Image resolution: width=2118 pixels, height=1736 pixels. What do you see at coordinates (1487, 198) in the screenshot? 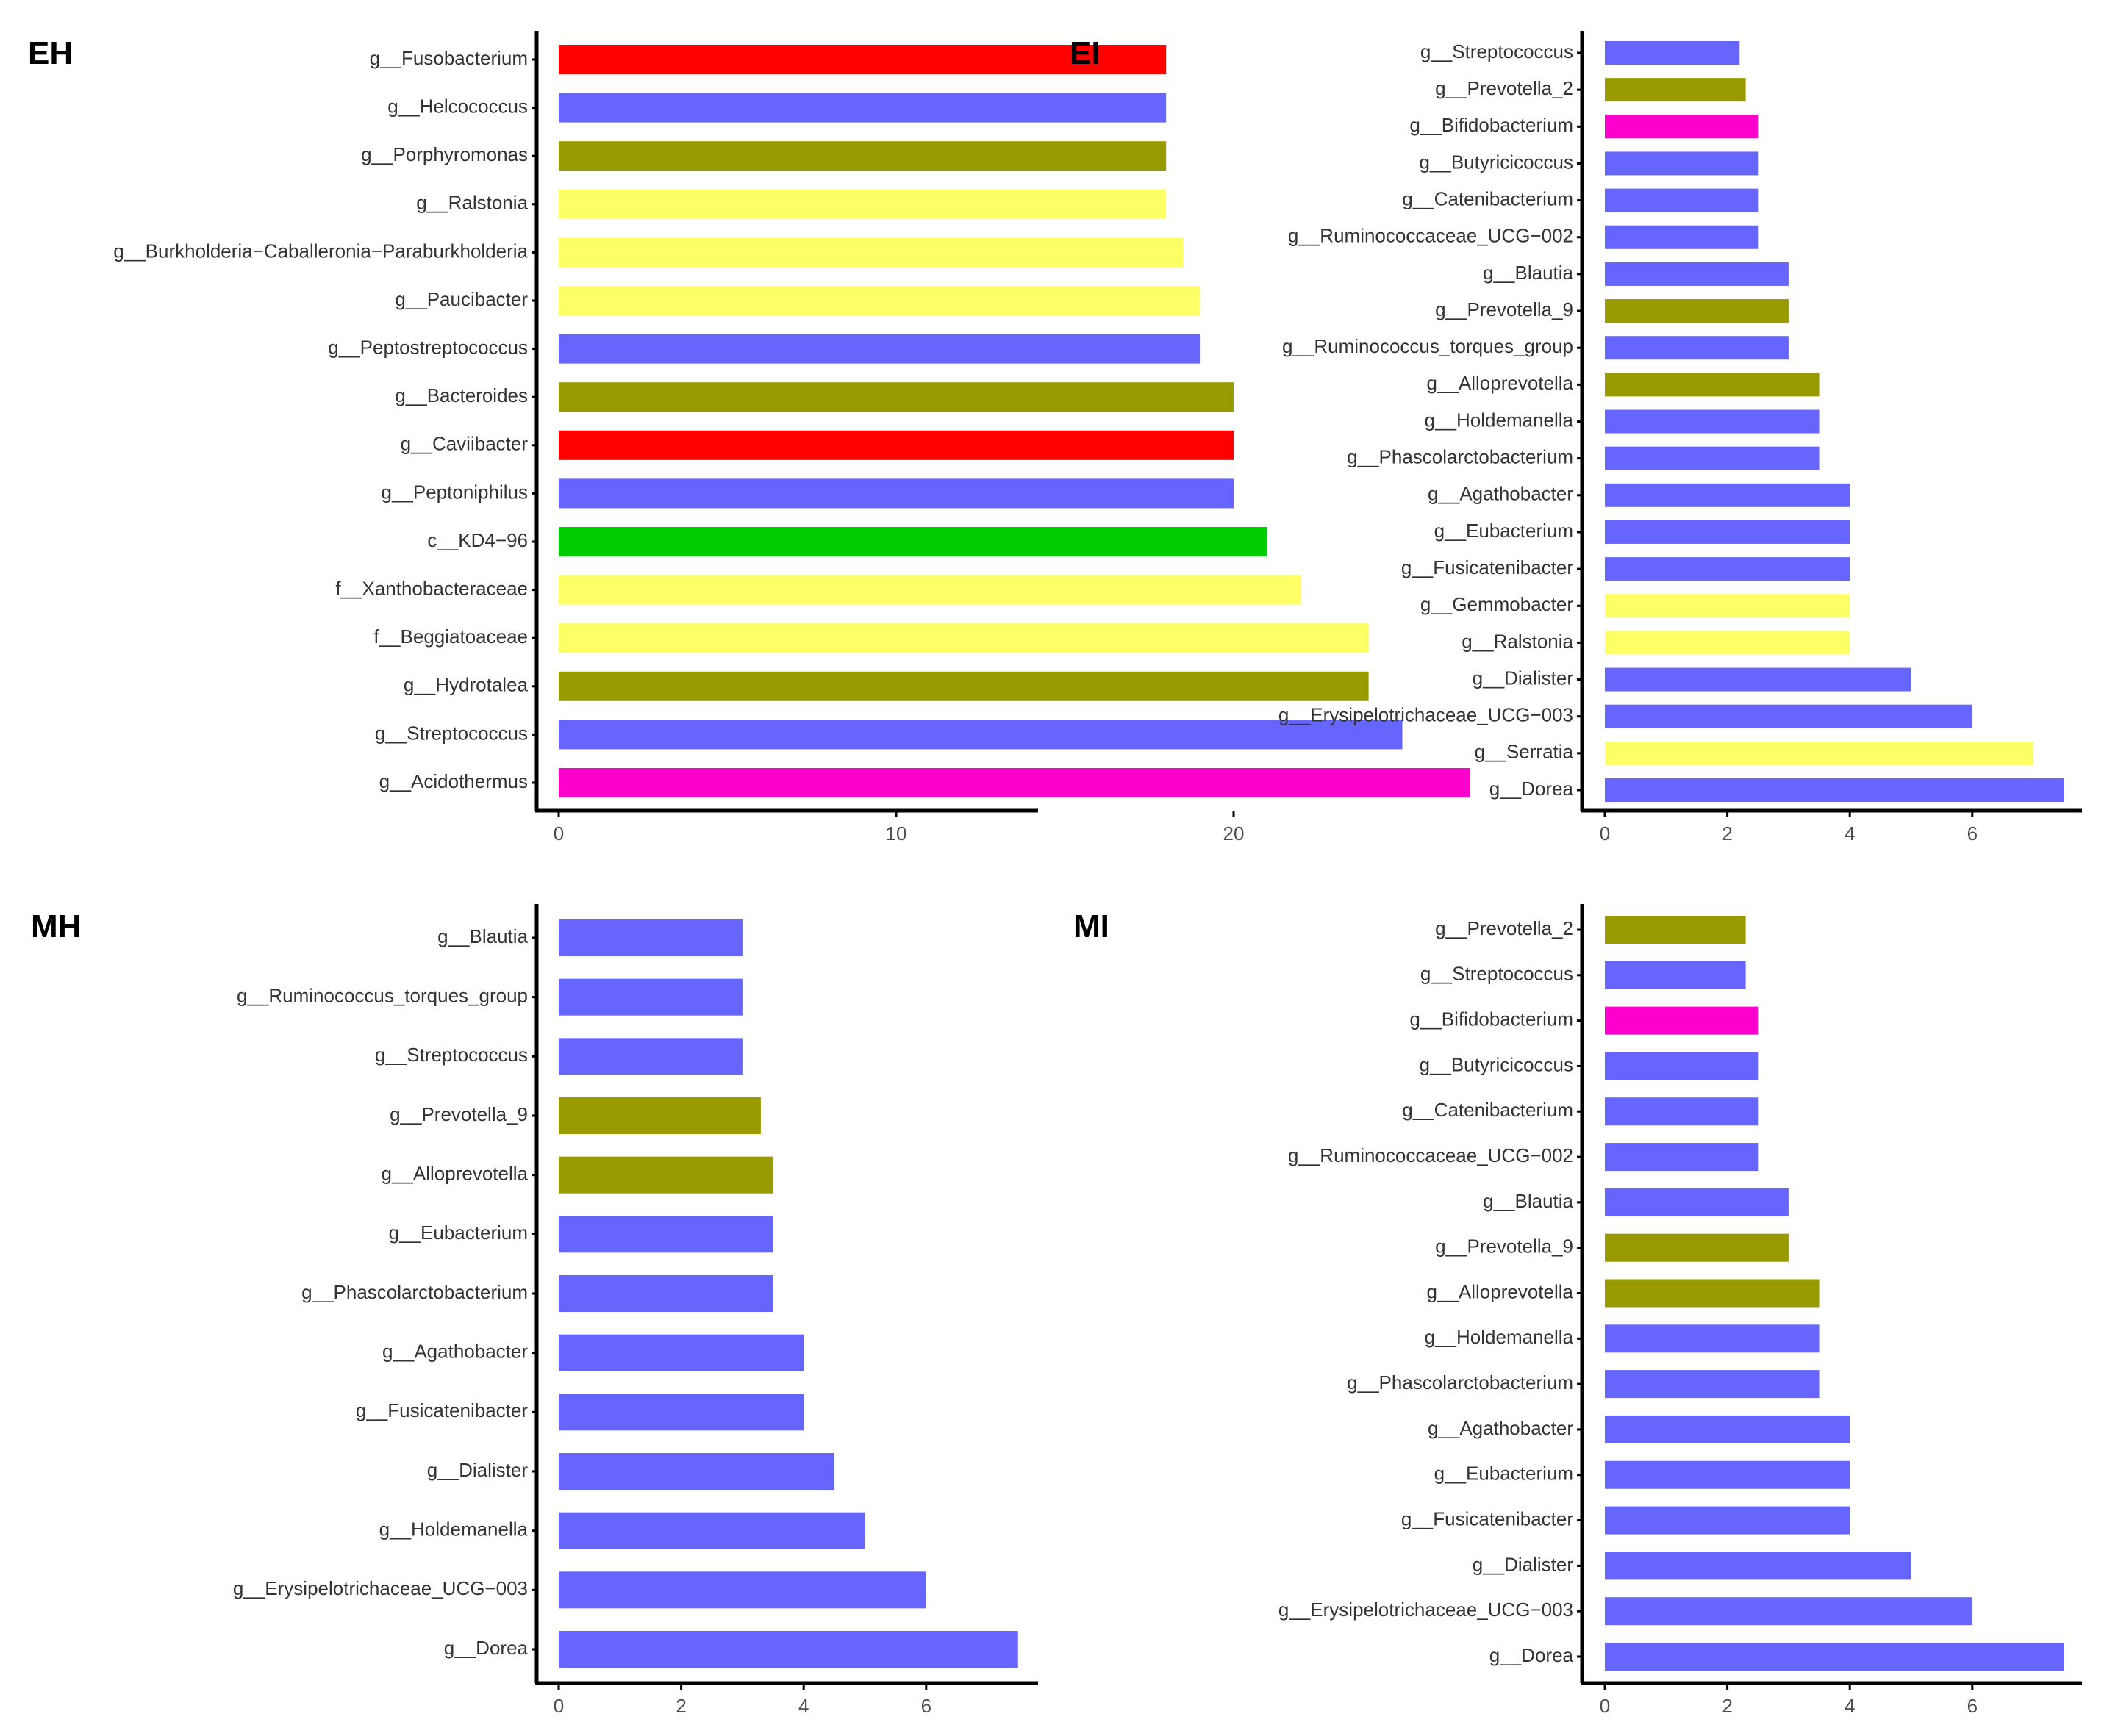
I see `category-label-ei-4: g__Catenibacterium` at bounding box center [1487, 198].